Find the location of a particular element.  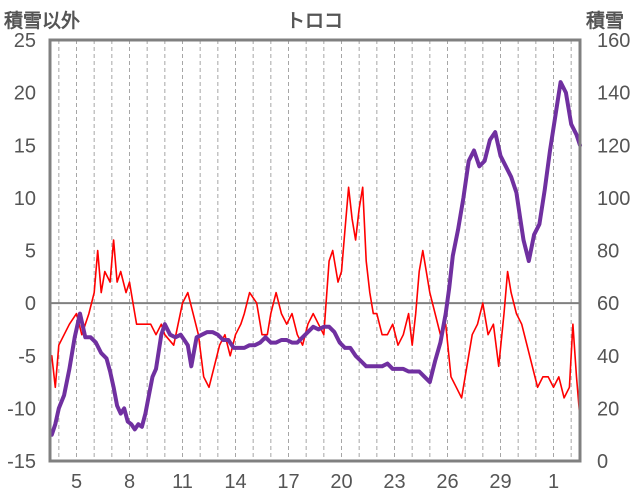

left-y-tick-label: 5 is located at coordinates (30, 252).